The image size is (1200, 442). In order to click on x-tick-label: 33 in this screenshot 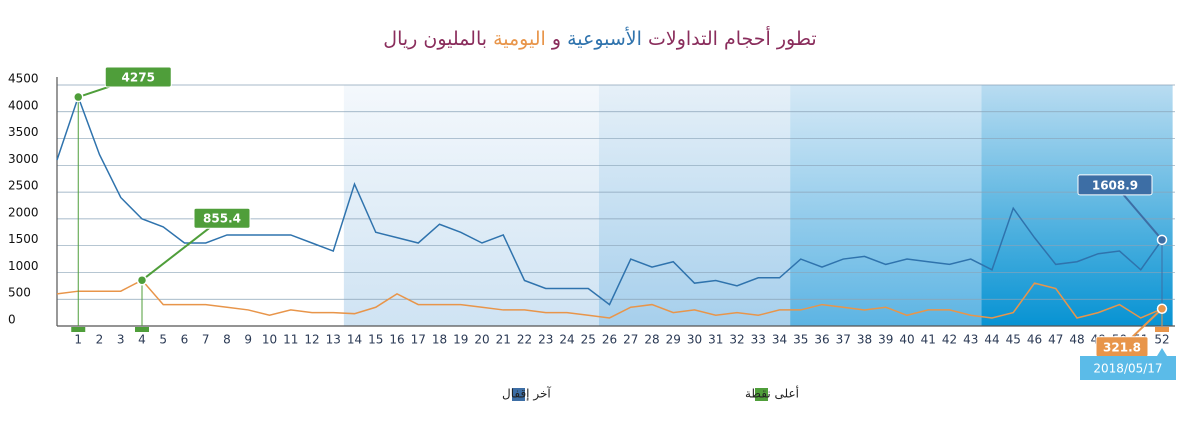, I will do `click(758, 340)`.